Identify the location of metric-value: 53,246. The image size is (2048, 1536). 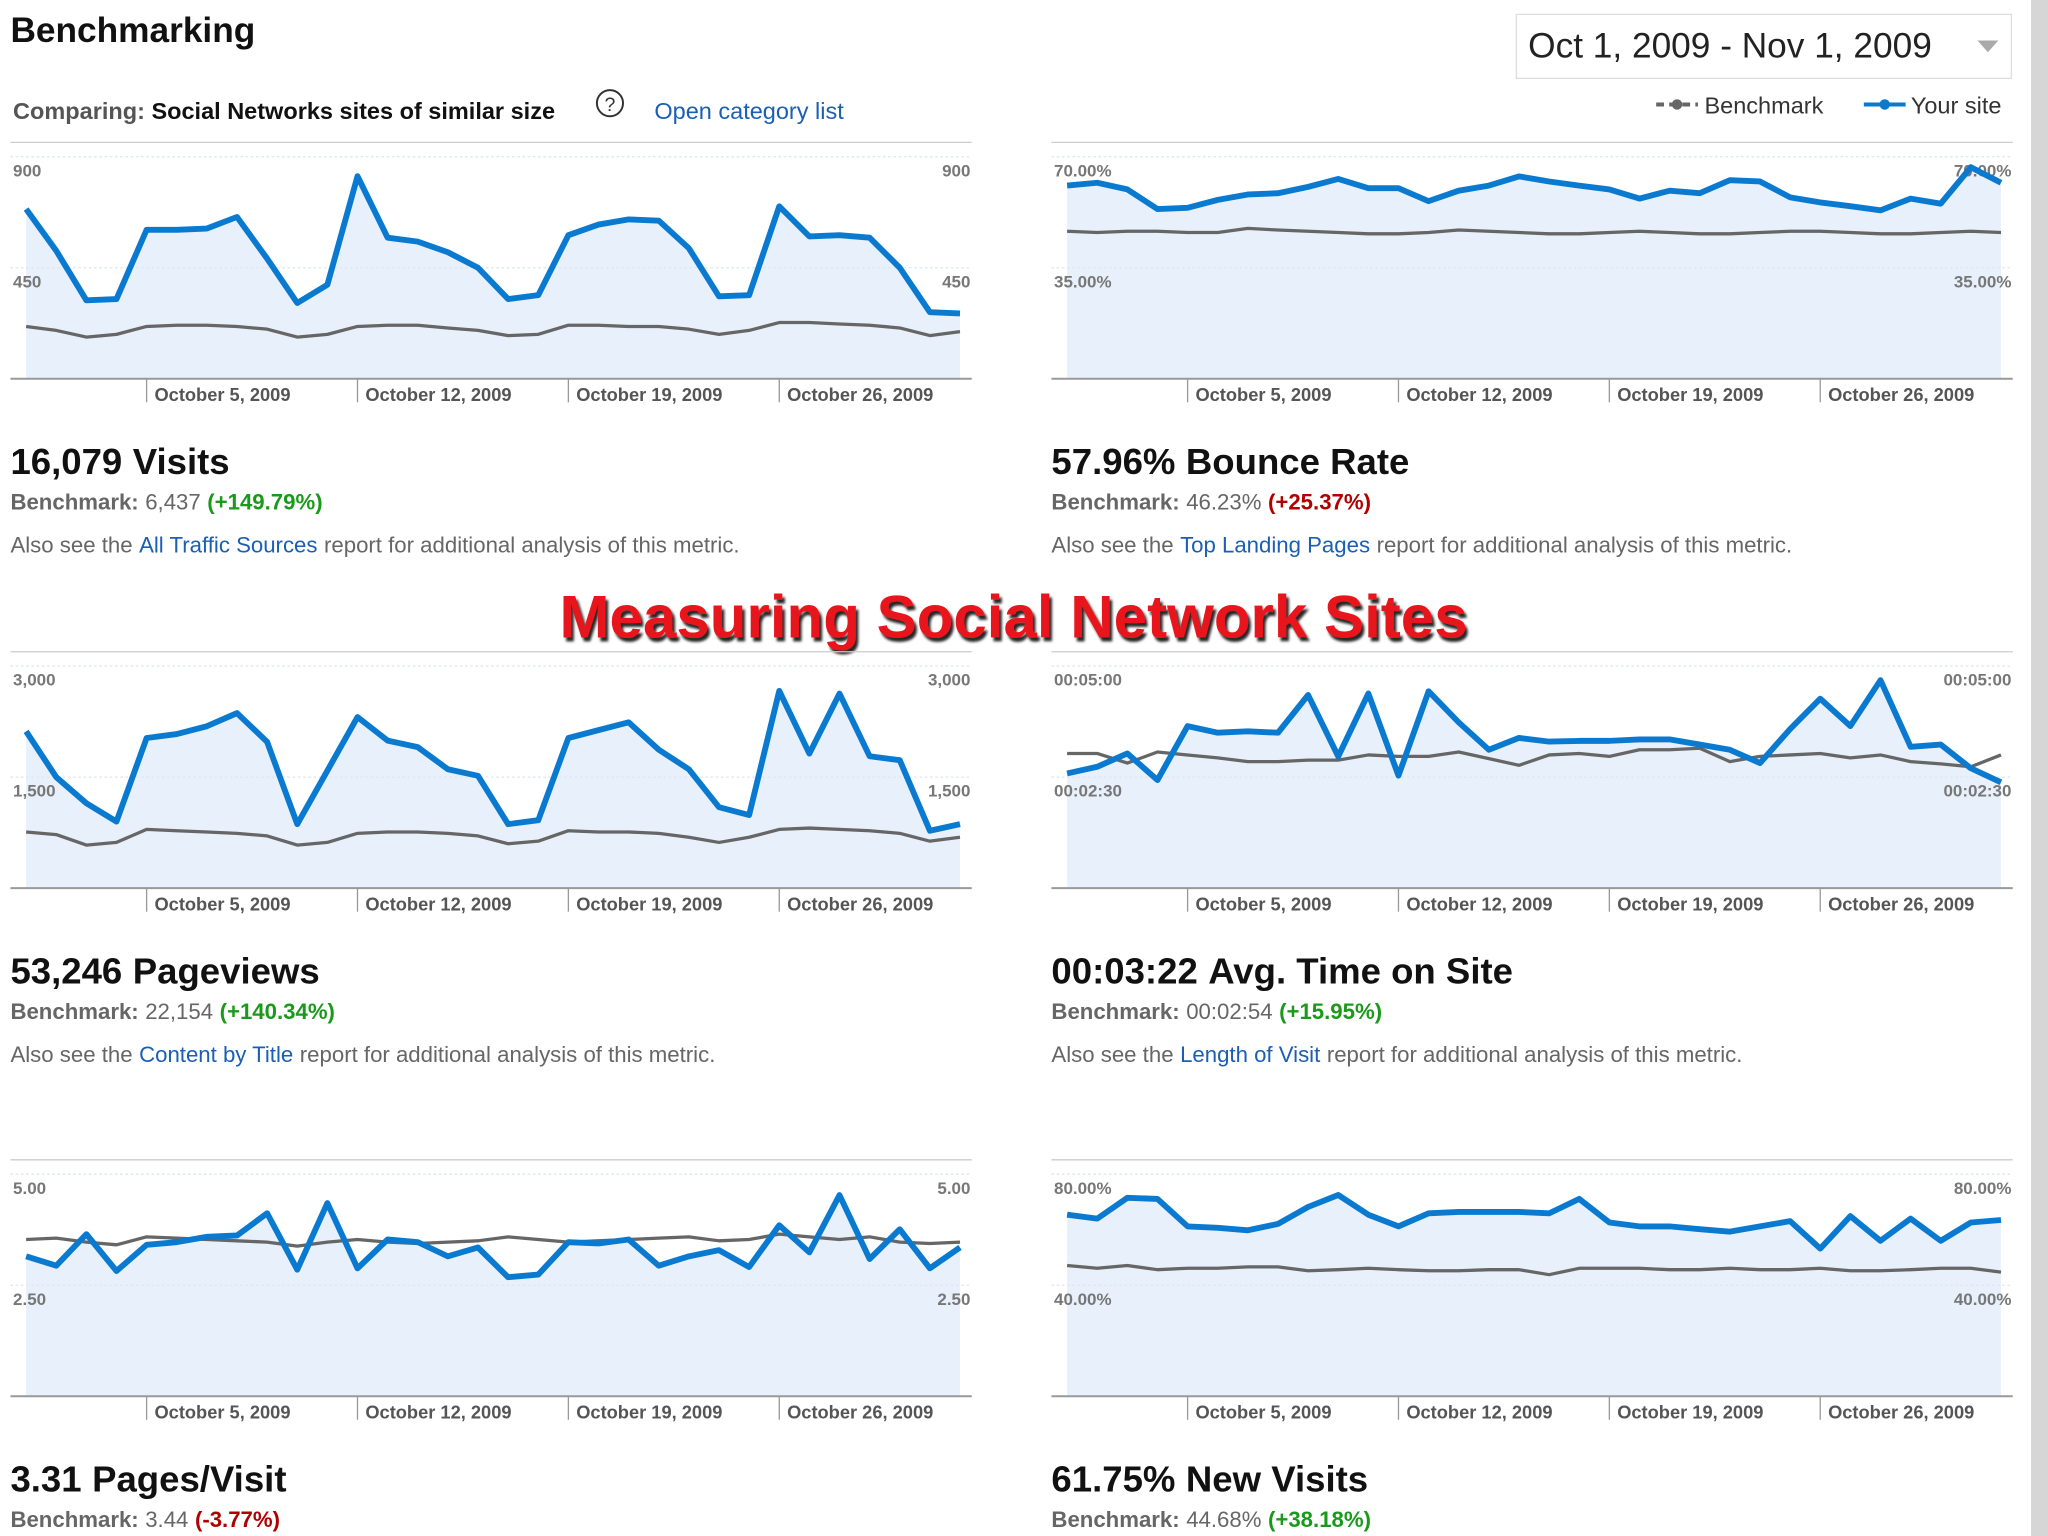
(66, 971).